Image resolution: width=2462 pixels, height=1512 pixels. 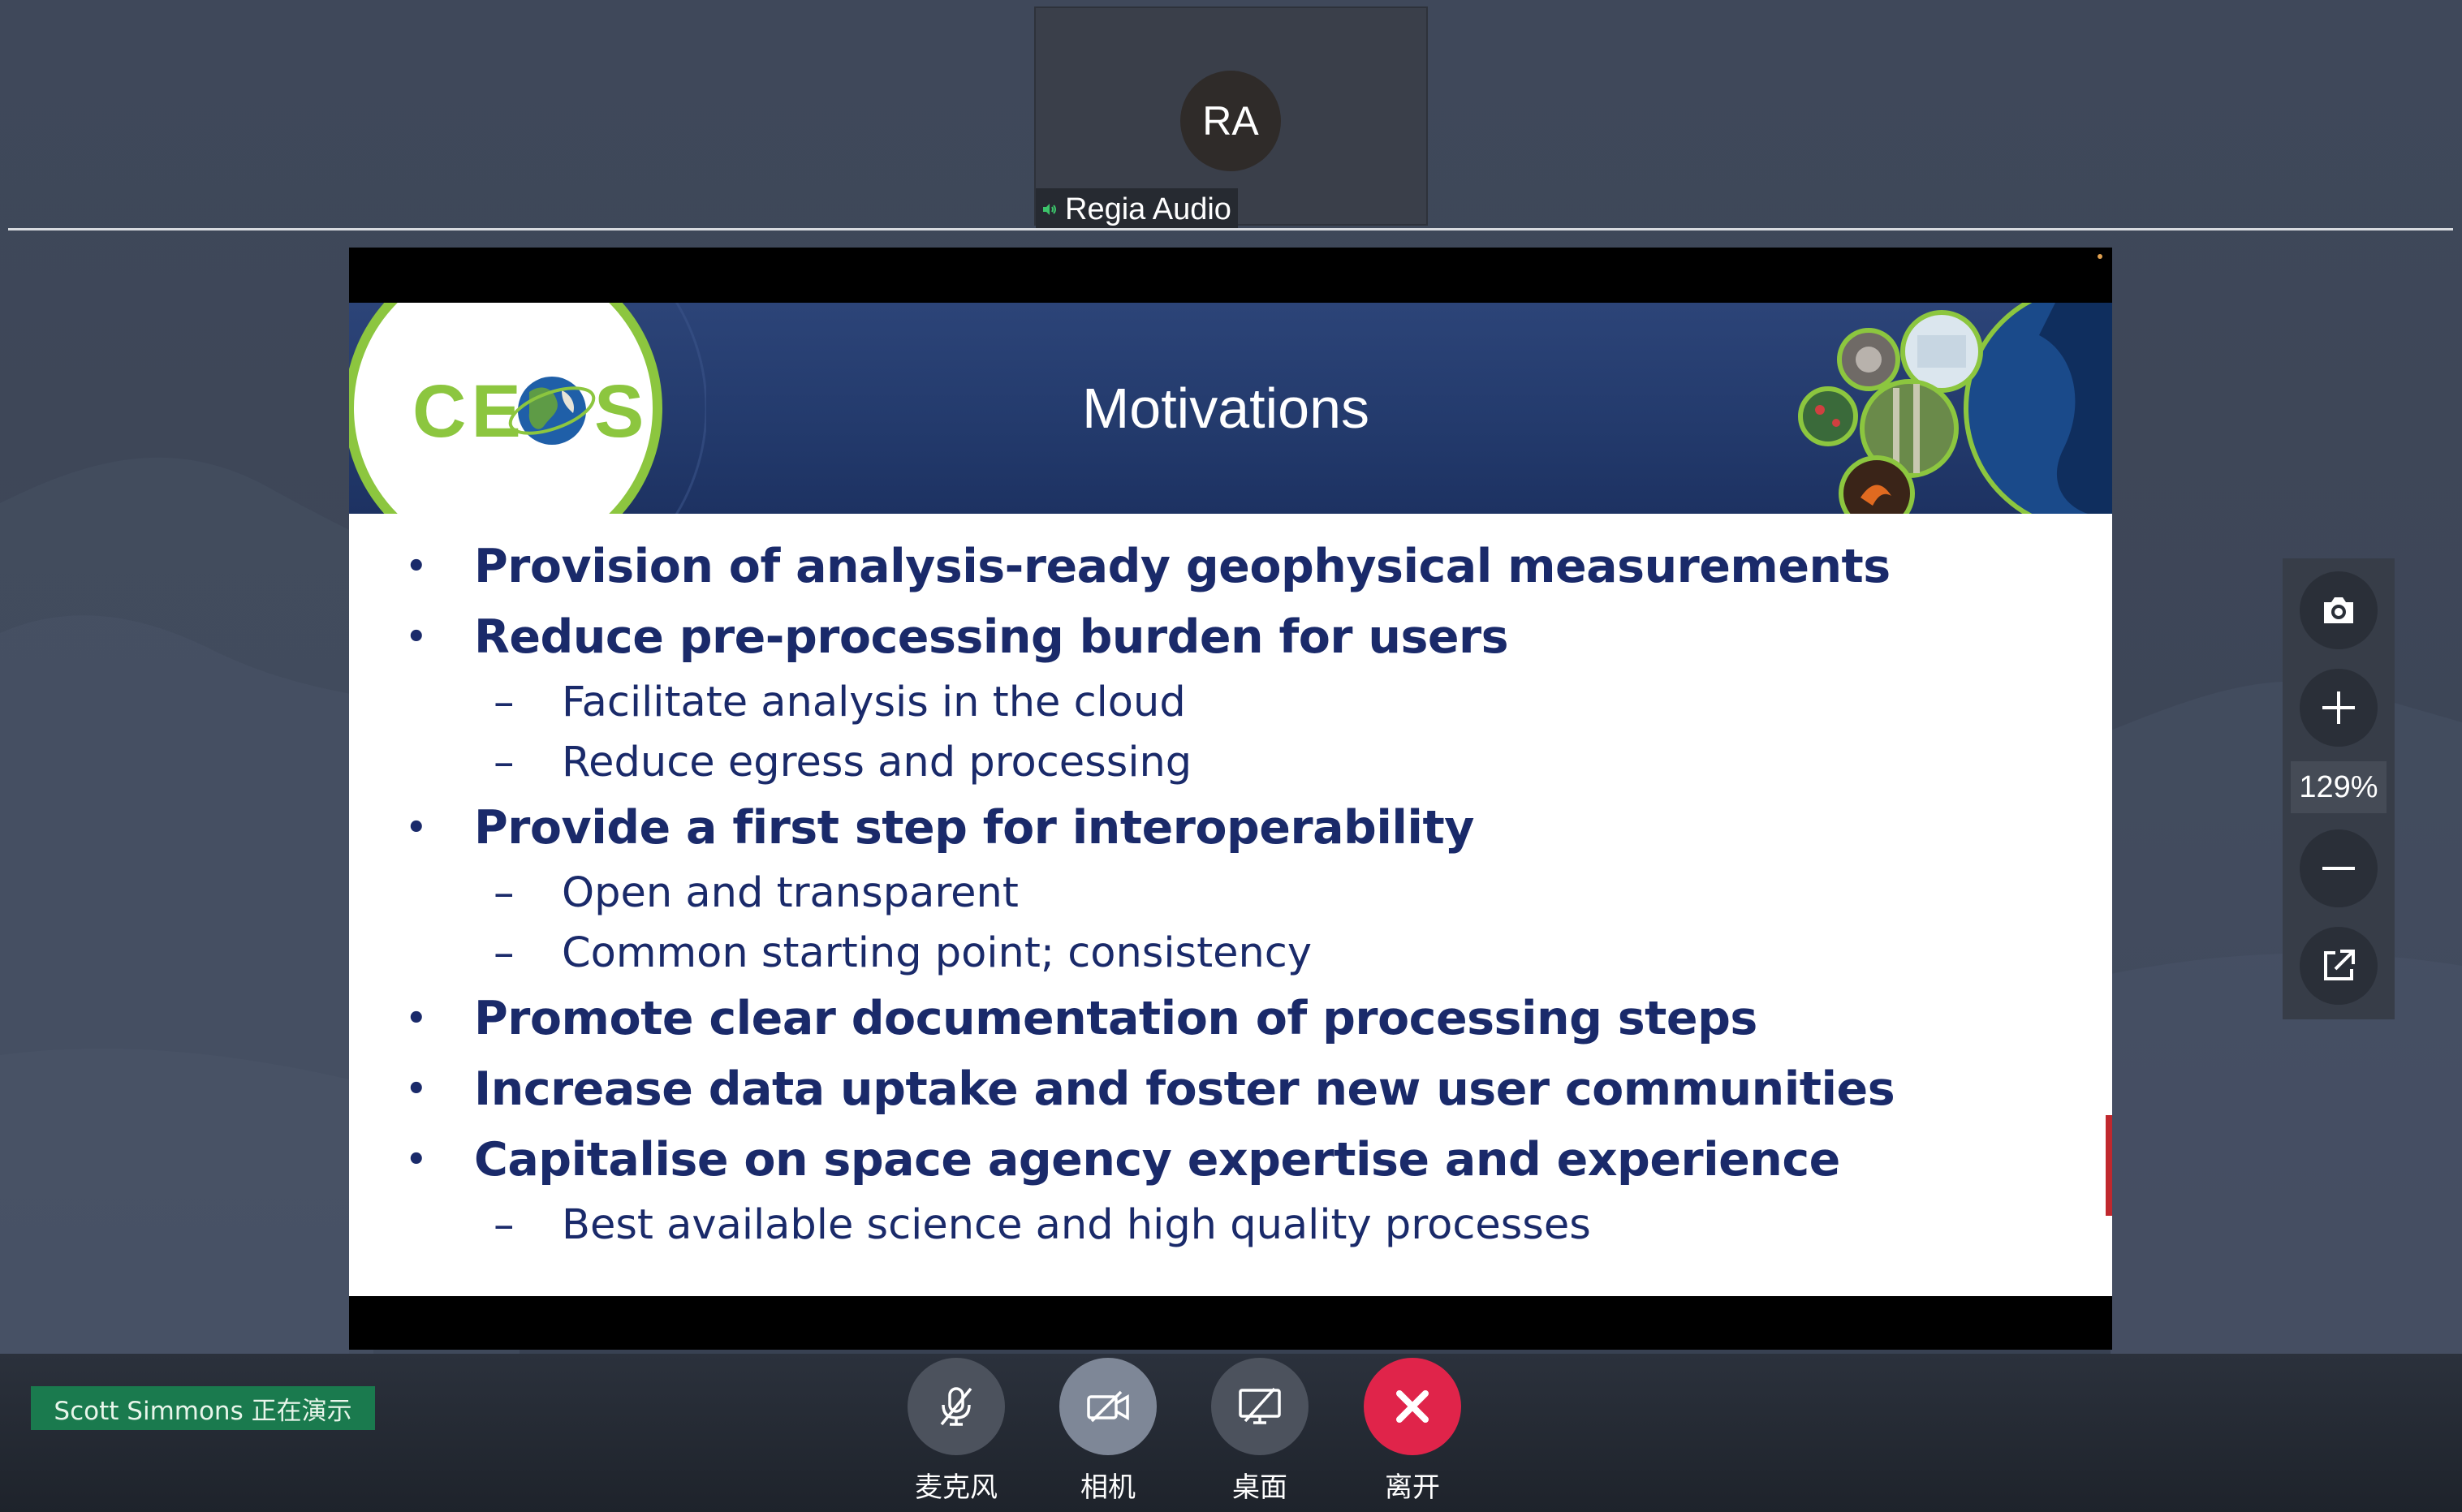 I want to click on speaker-icon, so click(x=1049, y=210).